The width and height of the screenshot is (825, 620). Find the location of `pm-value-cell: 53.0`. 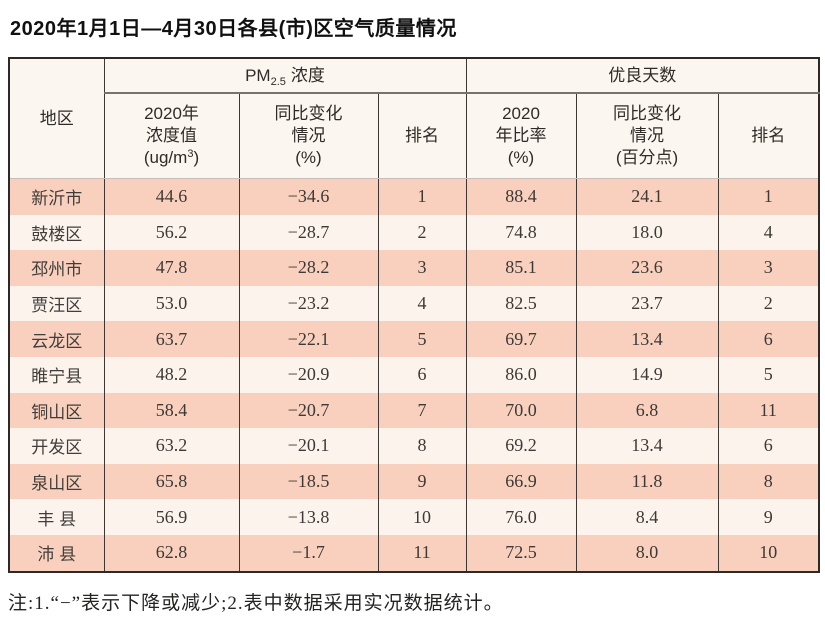

pm-value-cell: 53.0 is located at coordinates (171, 303).